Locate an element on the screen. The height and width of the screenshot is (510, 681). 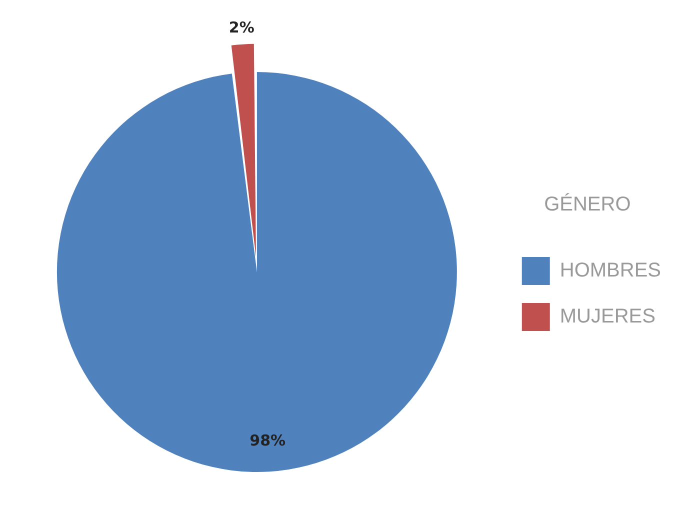
legend-label: MUJERES is located at coordinates (608, 317).